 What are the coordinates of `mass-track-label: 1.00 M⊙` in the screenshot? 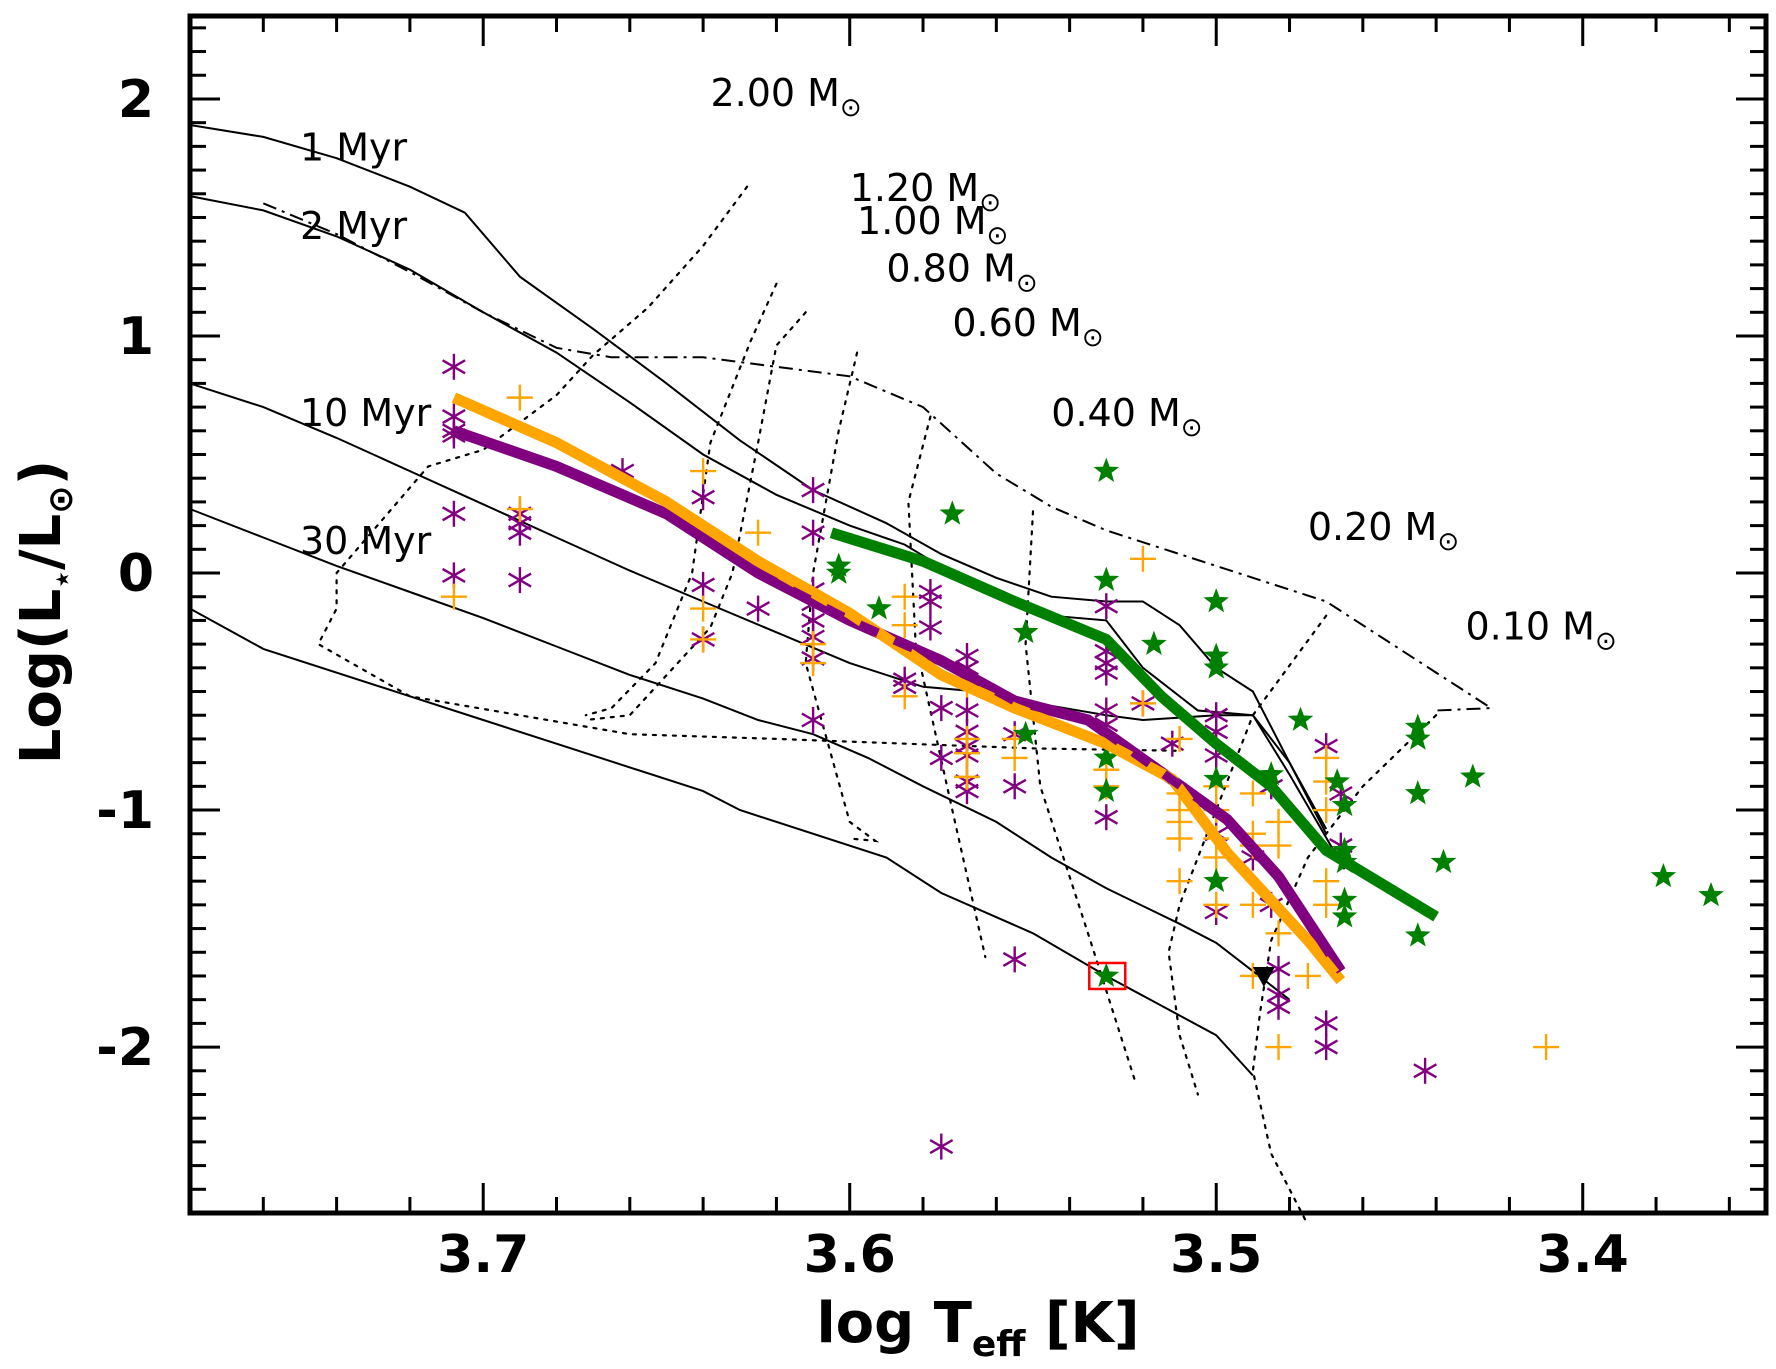 It's located at (932, 225).